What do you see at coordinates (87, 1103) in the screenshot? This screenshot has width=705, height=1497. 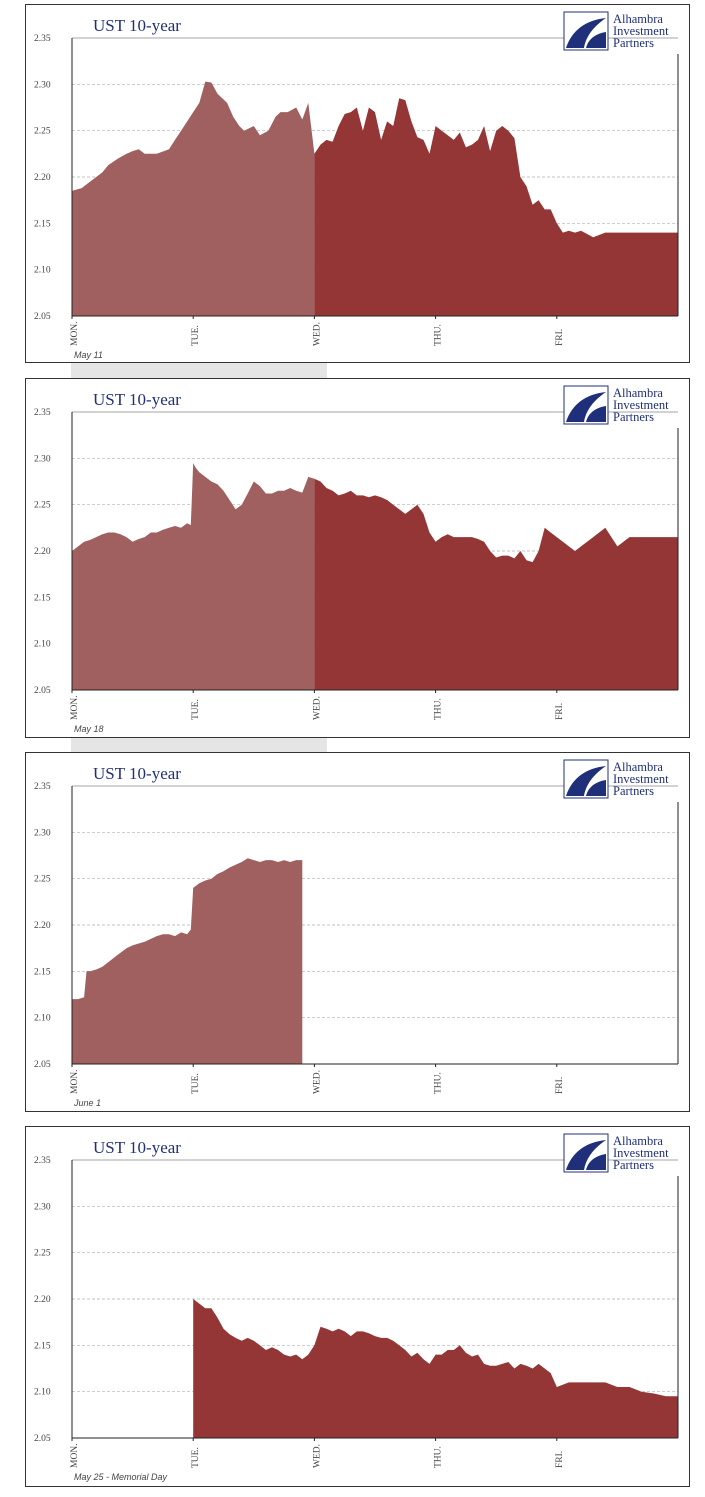 I see `week-date-label: June 1` at bounding box center [87, 1103].